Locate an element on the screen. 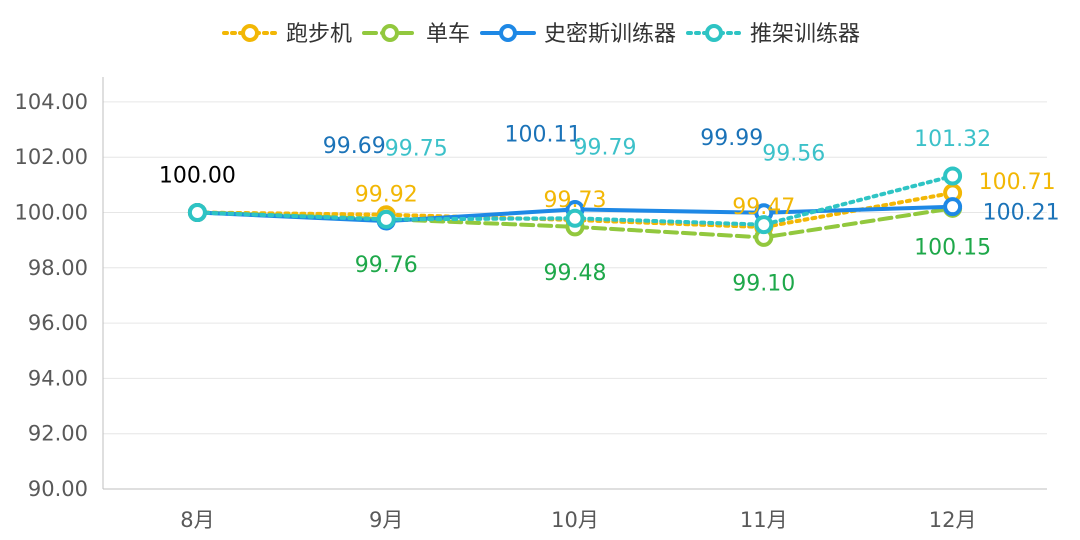 The image size is (1080, 540). data-label: 99.69 is located at coordinates (354, 146).